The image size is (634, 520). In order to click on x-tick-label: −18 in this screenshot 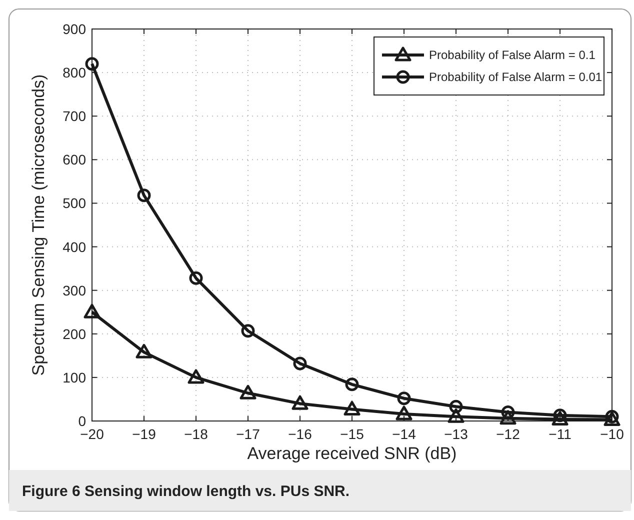, I will do `click(196, 434)`.